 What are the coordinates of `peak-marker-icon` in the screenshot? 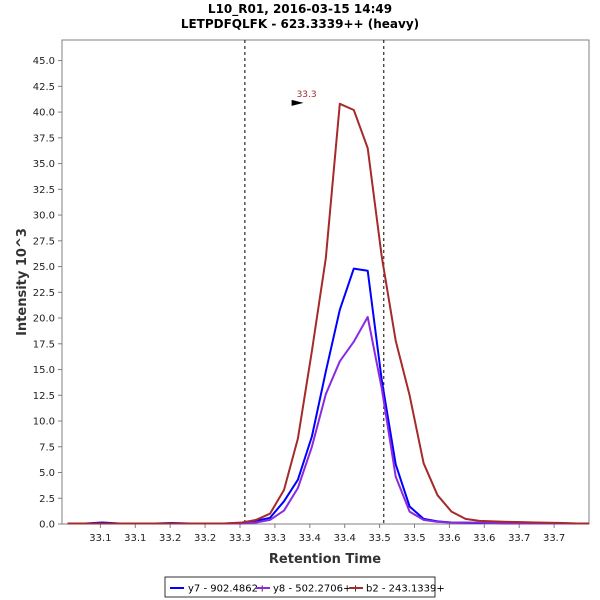 It's located at (297, 102).